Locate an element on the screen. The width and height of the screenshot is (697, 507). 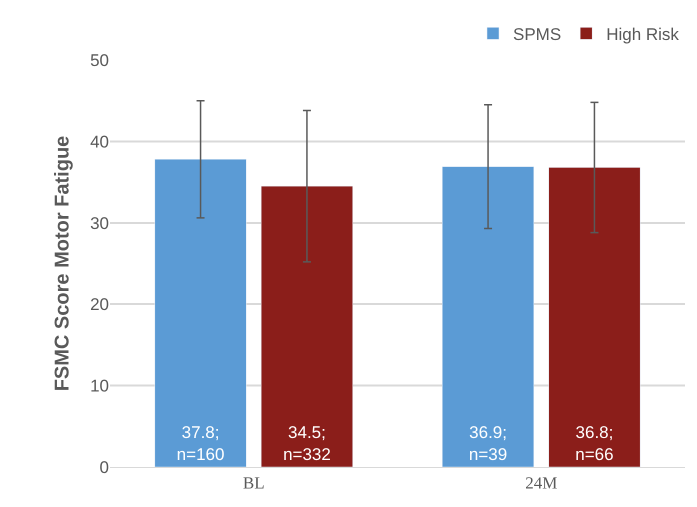
y-axis-title: FSMC Score Motor Fatigue is located at coordinates (63, 264).